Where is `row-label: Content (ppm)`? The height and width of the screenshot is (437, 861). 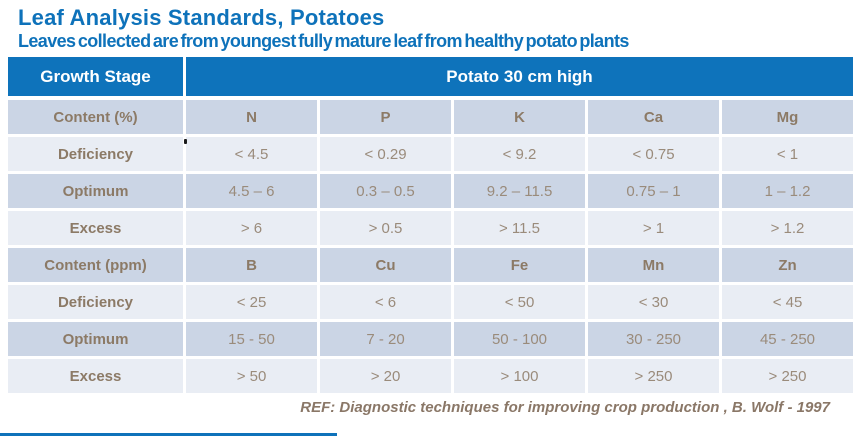 row-label: Content (ppm) is located at coordinates (95, 265).